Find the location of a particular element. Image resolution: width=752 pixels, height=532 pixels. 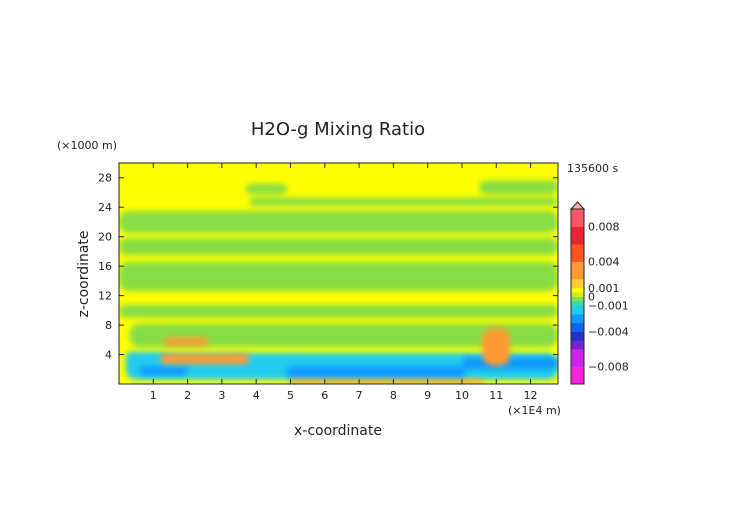

colorbar-tick-label: 0.008 is located at coordinates (604, 227).